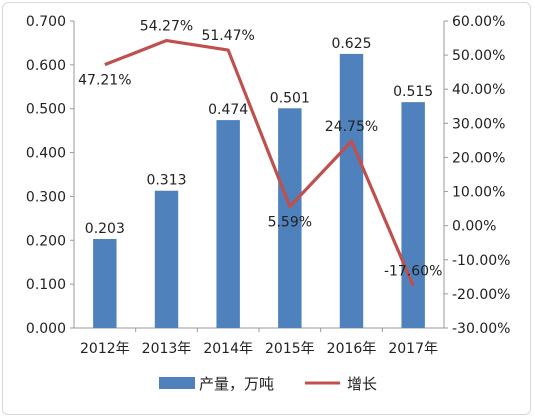  Describe the element at coordinates (46, 241) in the screenshot. I see `left-tick-label: 0.200` at that location.